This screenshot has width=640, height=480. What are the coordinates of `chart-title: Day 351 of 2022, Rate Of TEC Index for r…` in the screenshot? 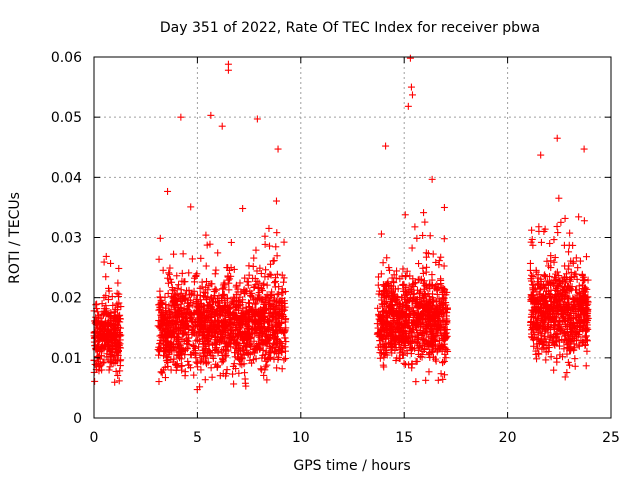 It's located at (350, 28).